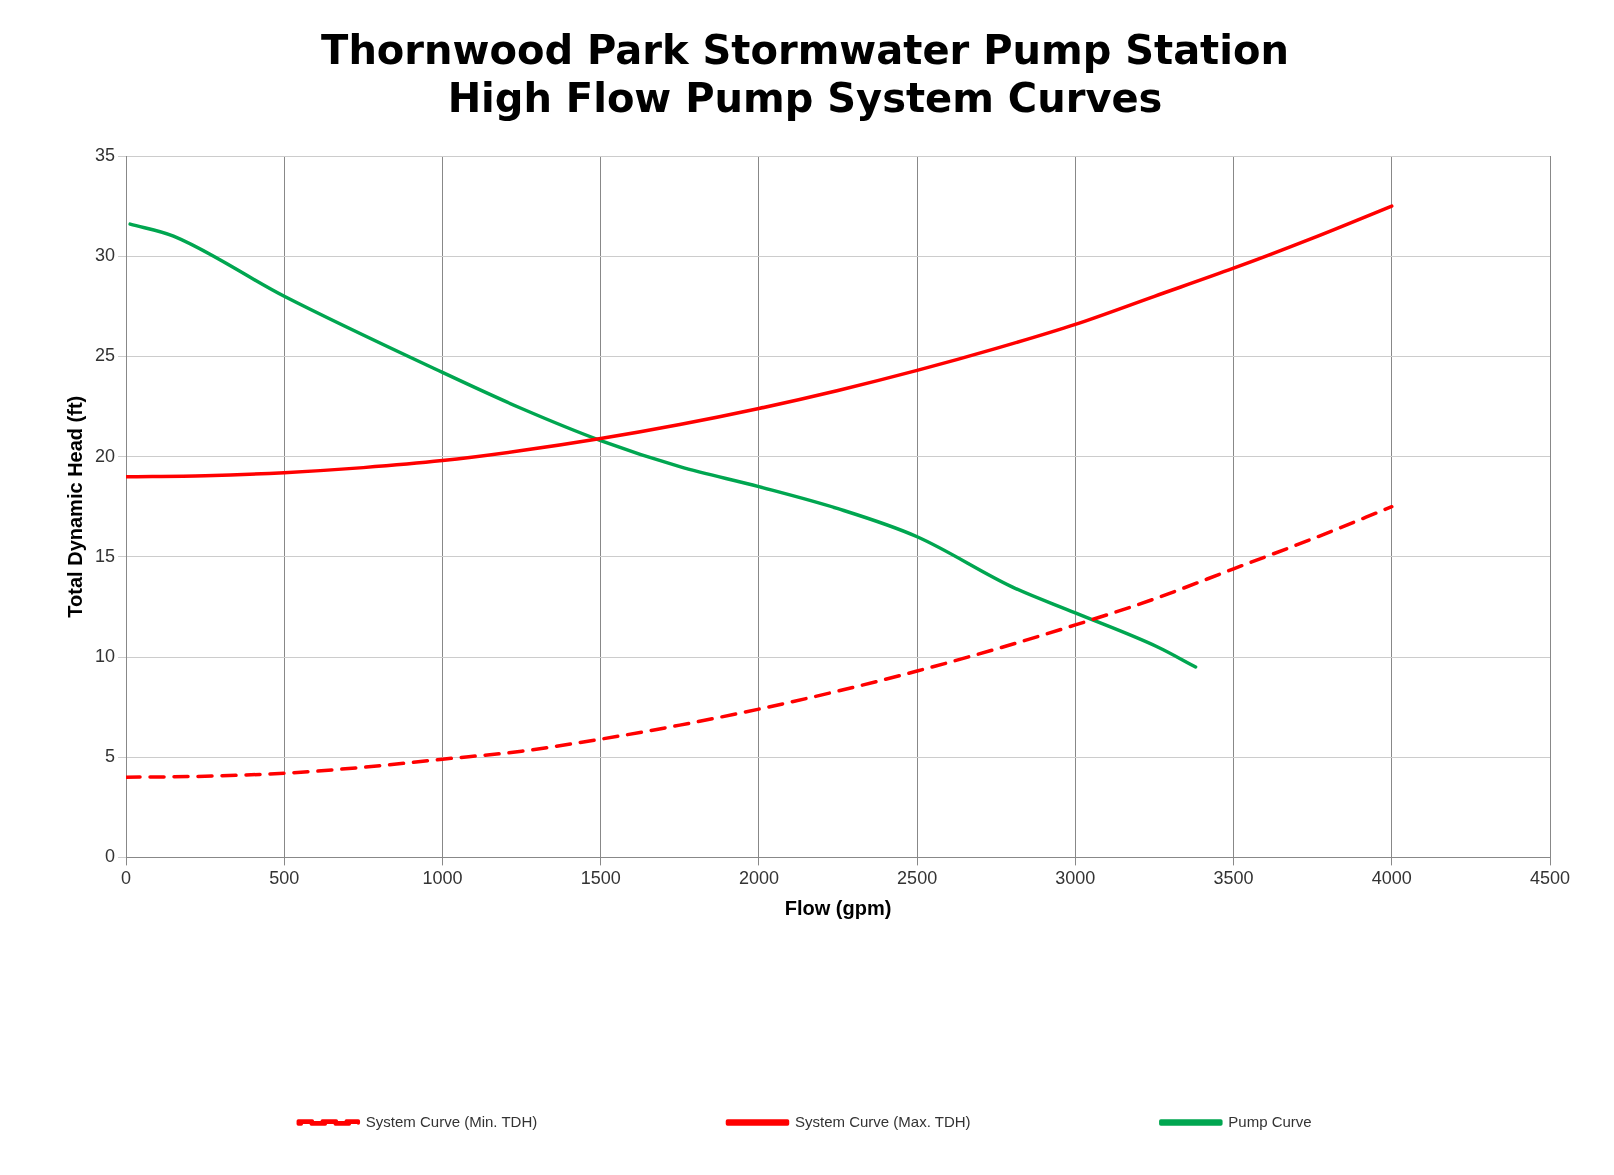 The height and width of the screenshot is (1175, 1614). What do you see at coordinates (838, 907) in the screenshot?
I see `x-axis-title: Flow (gpm)` at bounding box center [838, 907].